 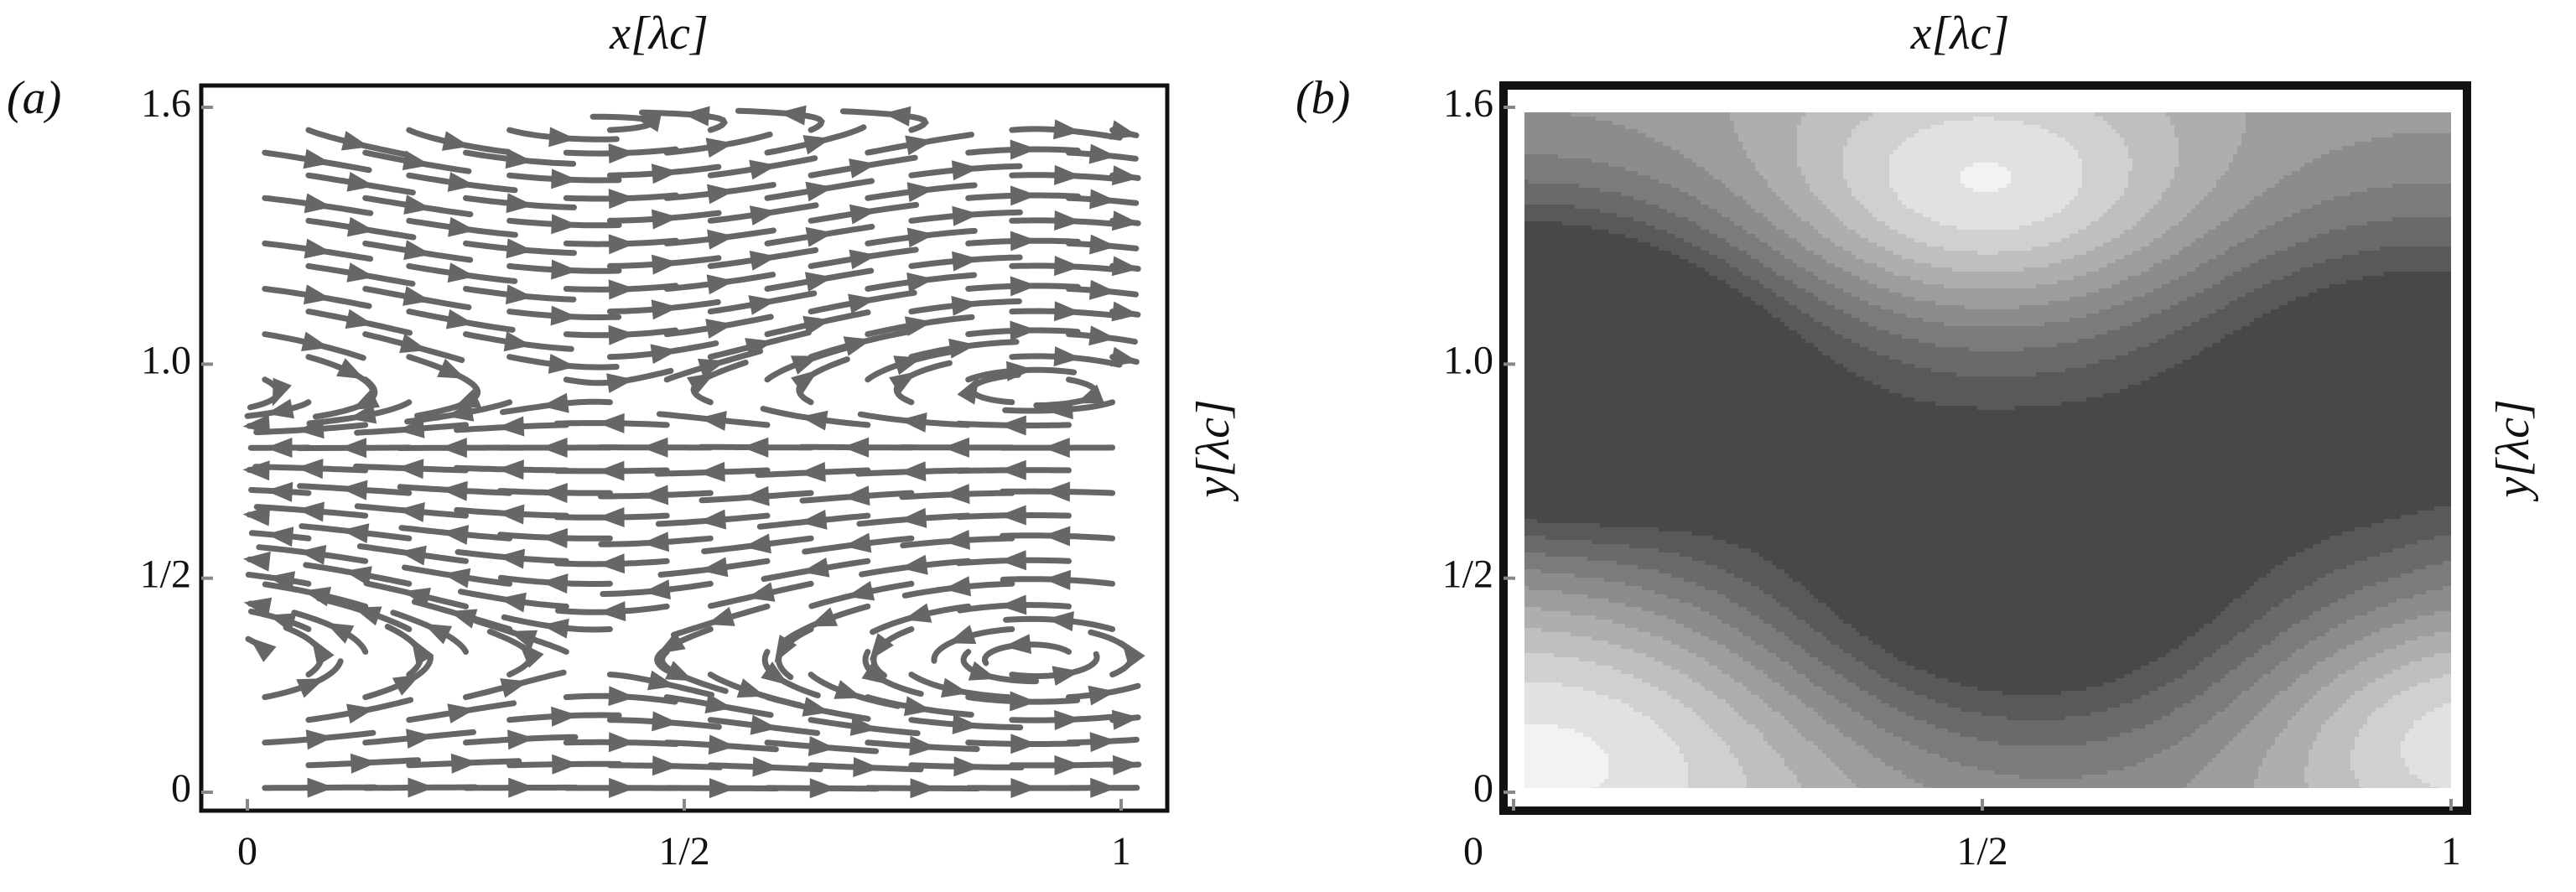 What do you see at coordinates (683, 851) in the screenshot?
I see `x-tick-label: 1/2` at bounding box center [683, 851].